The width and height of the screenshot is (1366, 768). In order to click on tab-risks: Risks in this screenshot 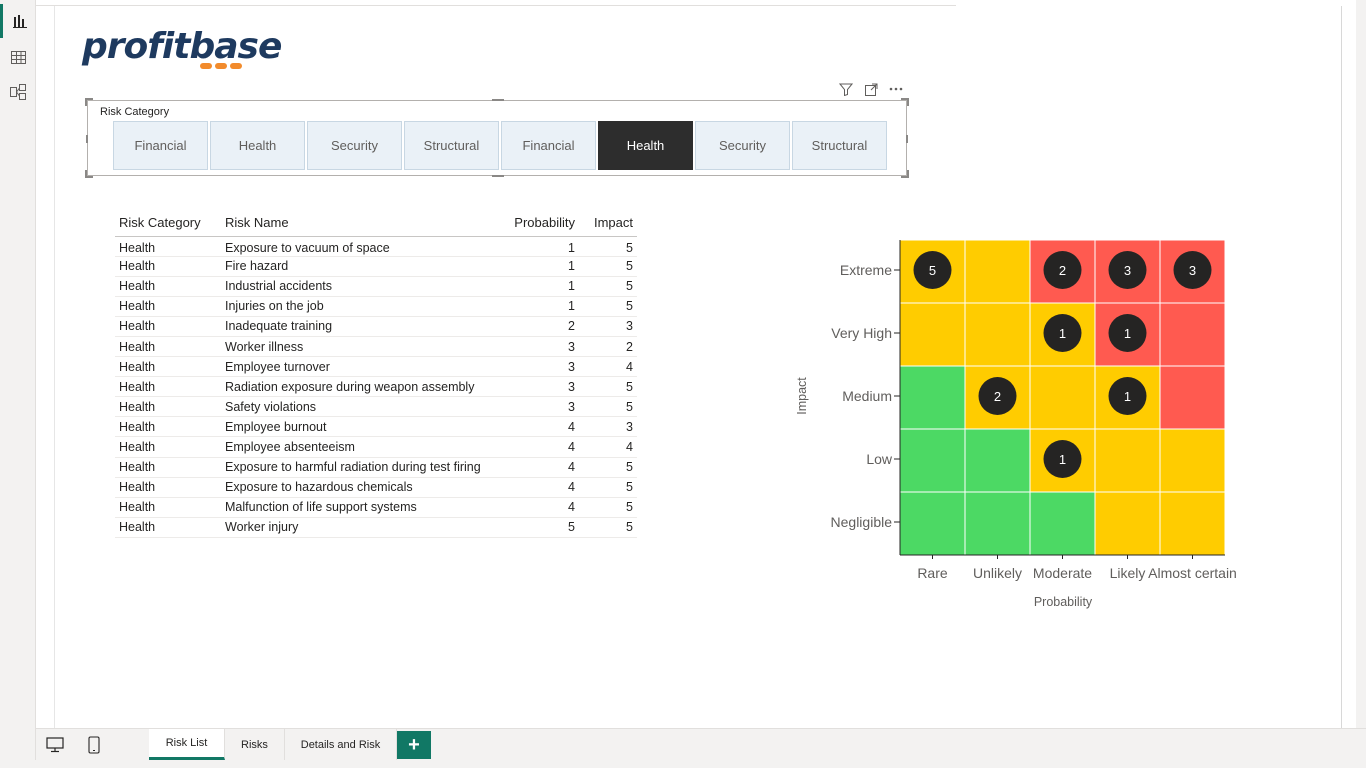, I will do `click(255, 744)`.